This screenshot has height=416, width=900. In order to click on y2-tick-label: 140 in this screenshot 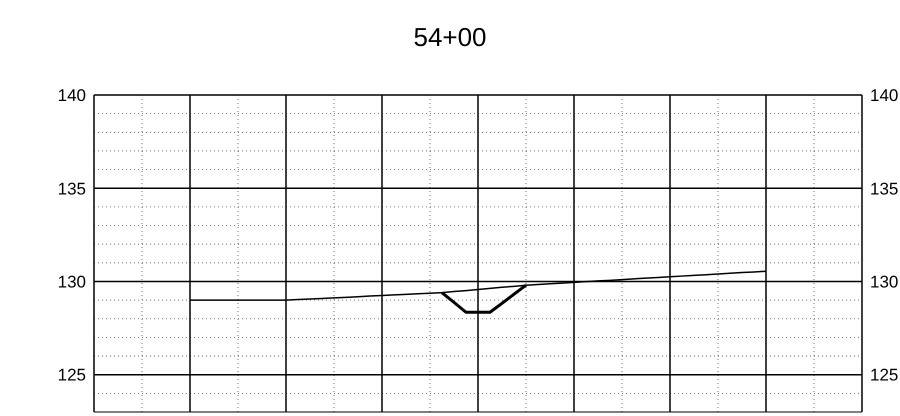, I will do `click(884, 96)`.